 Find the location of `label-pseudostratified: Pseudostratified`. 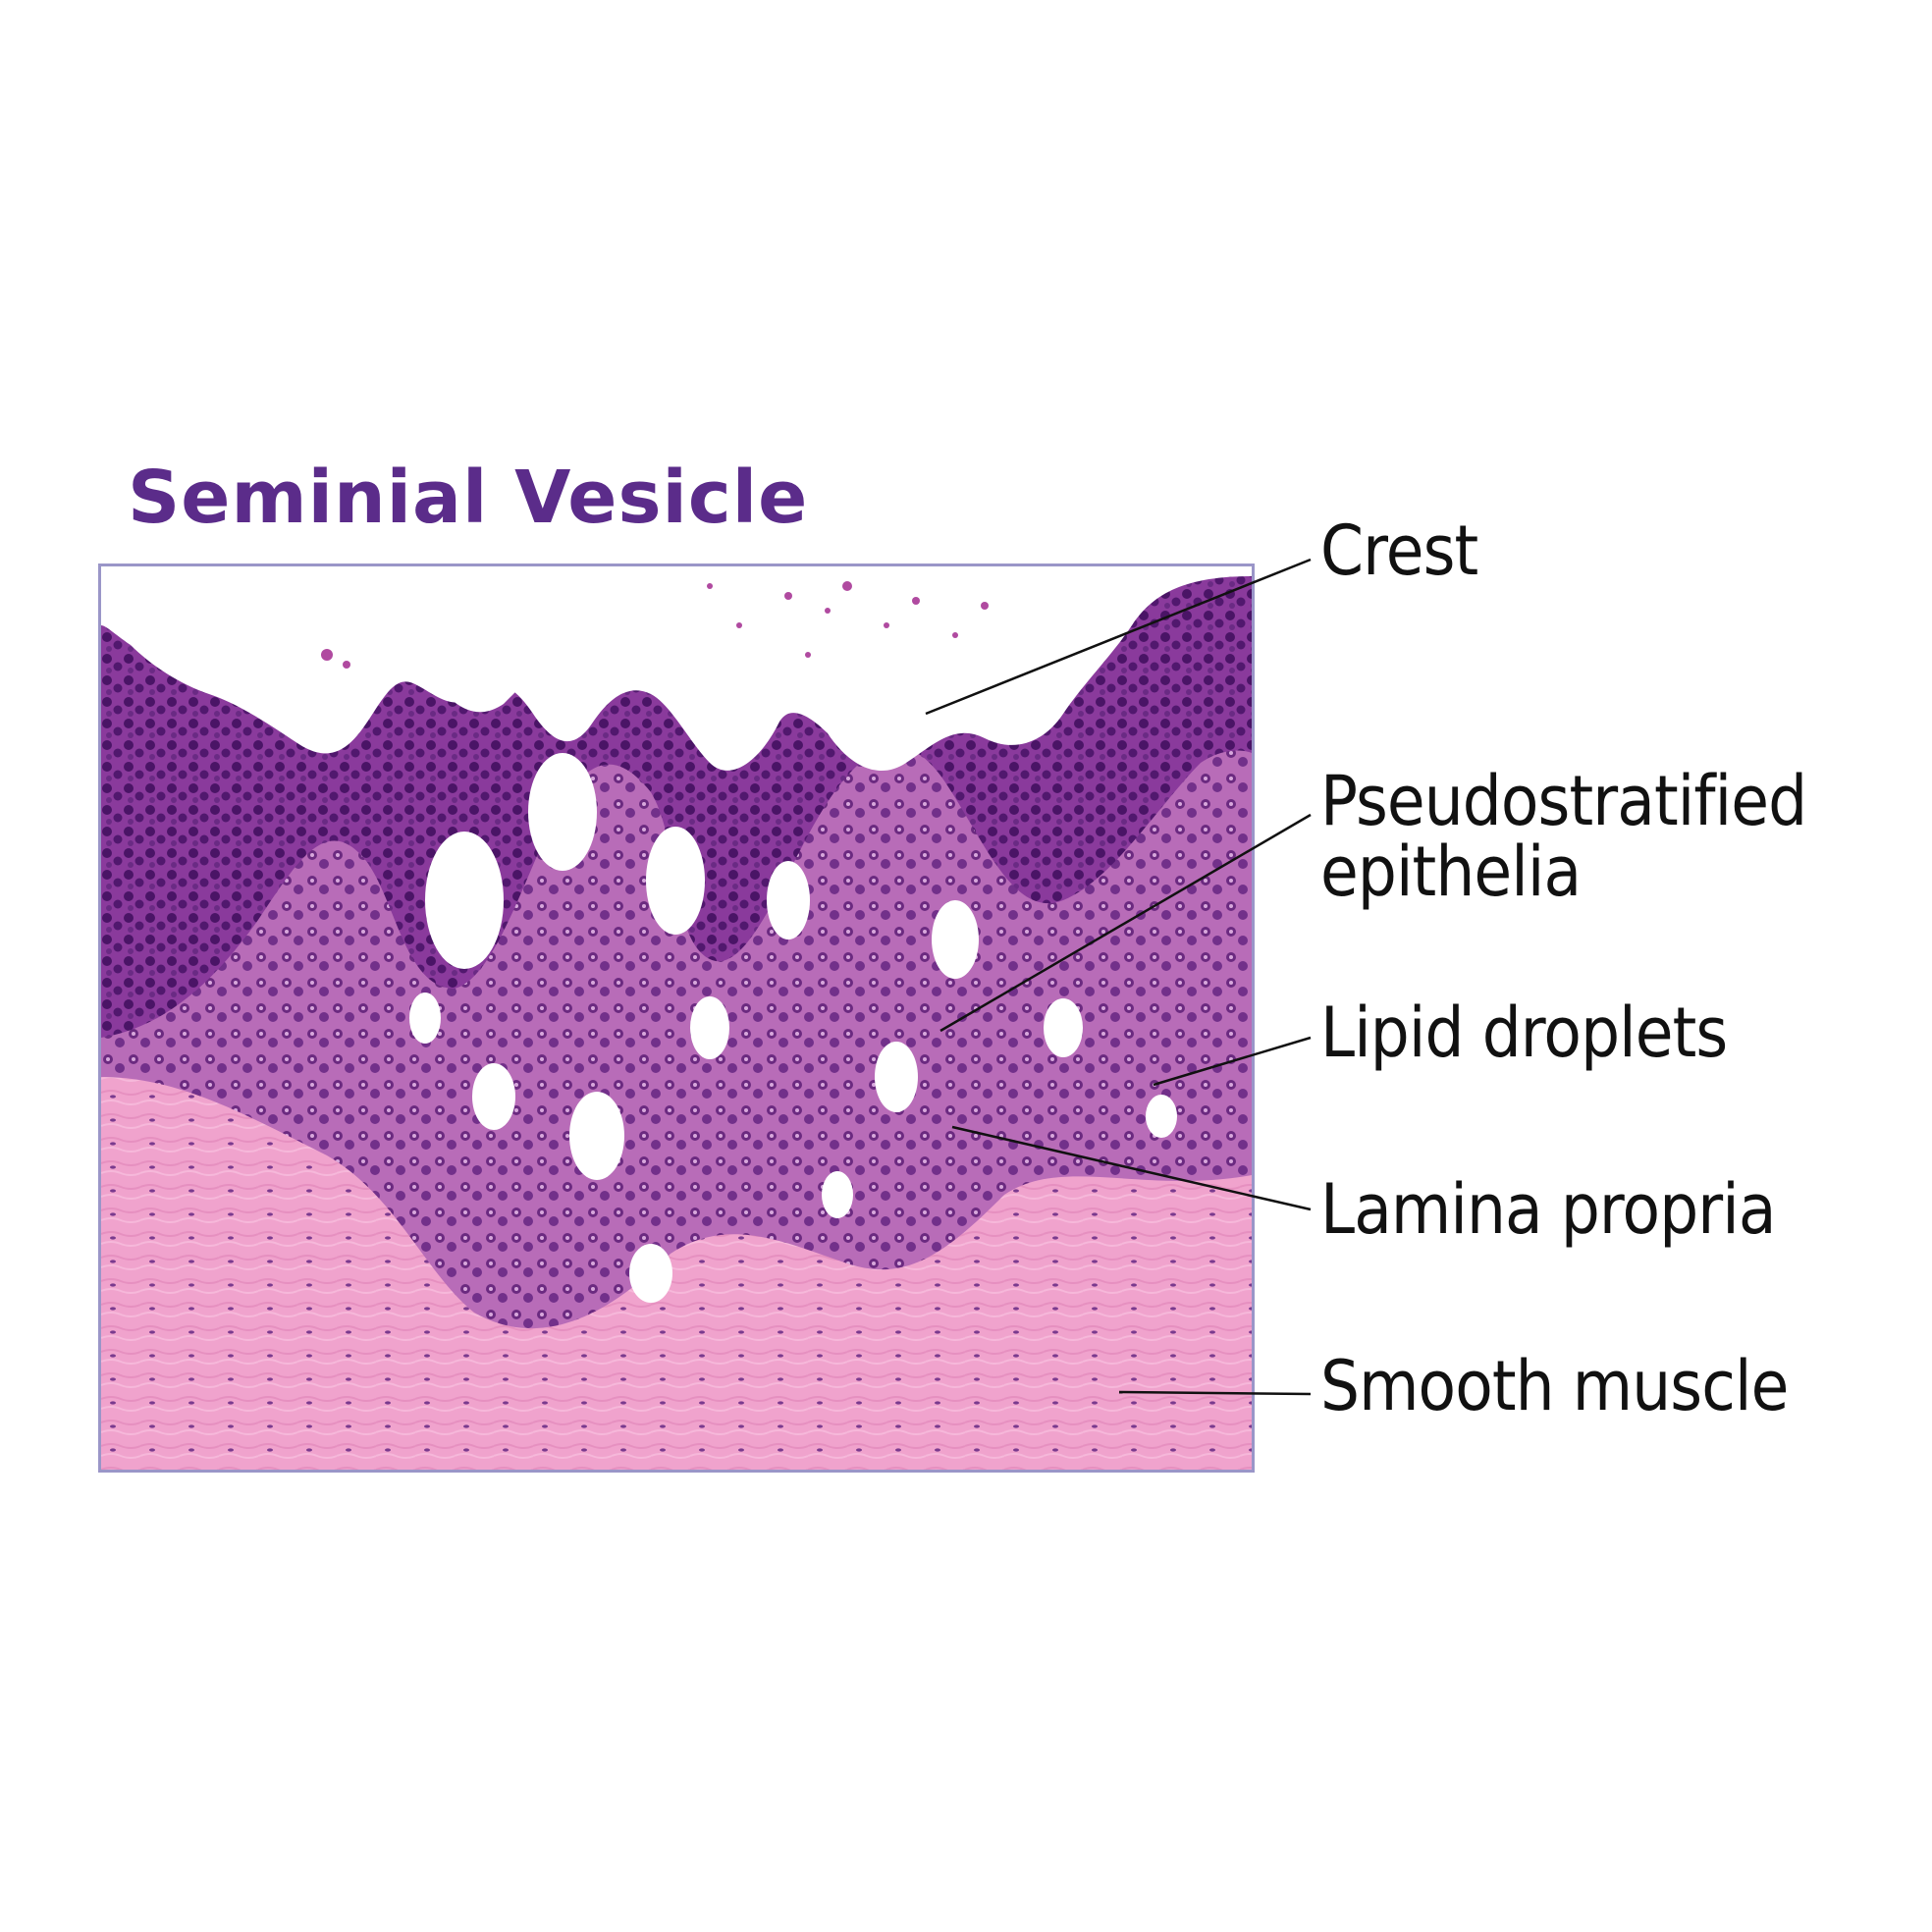

label-pseudostratified: Pseudostratified is located at coordinates (1563, 802).